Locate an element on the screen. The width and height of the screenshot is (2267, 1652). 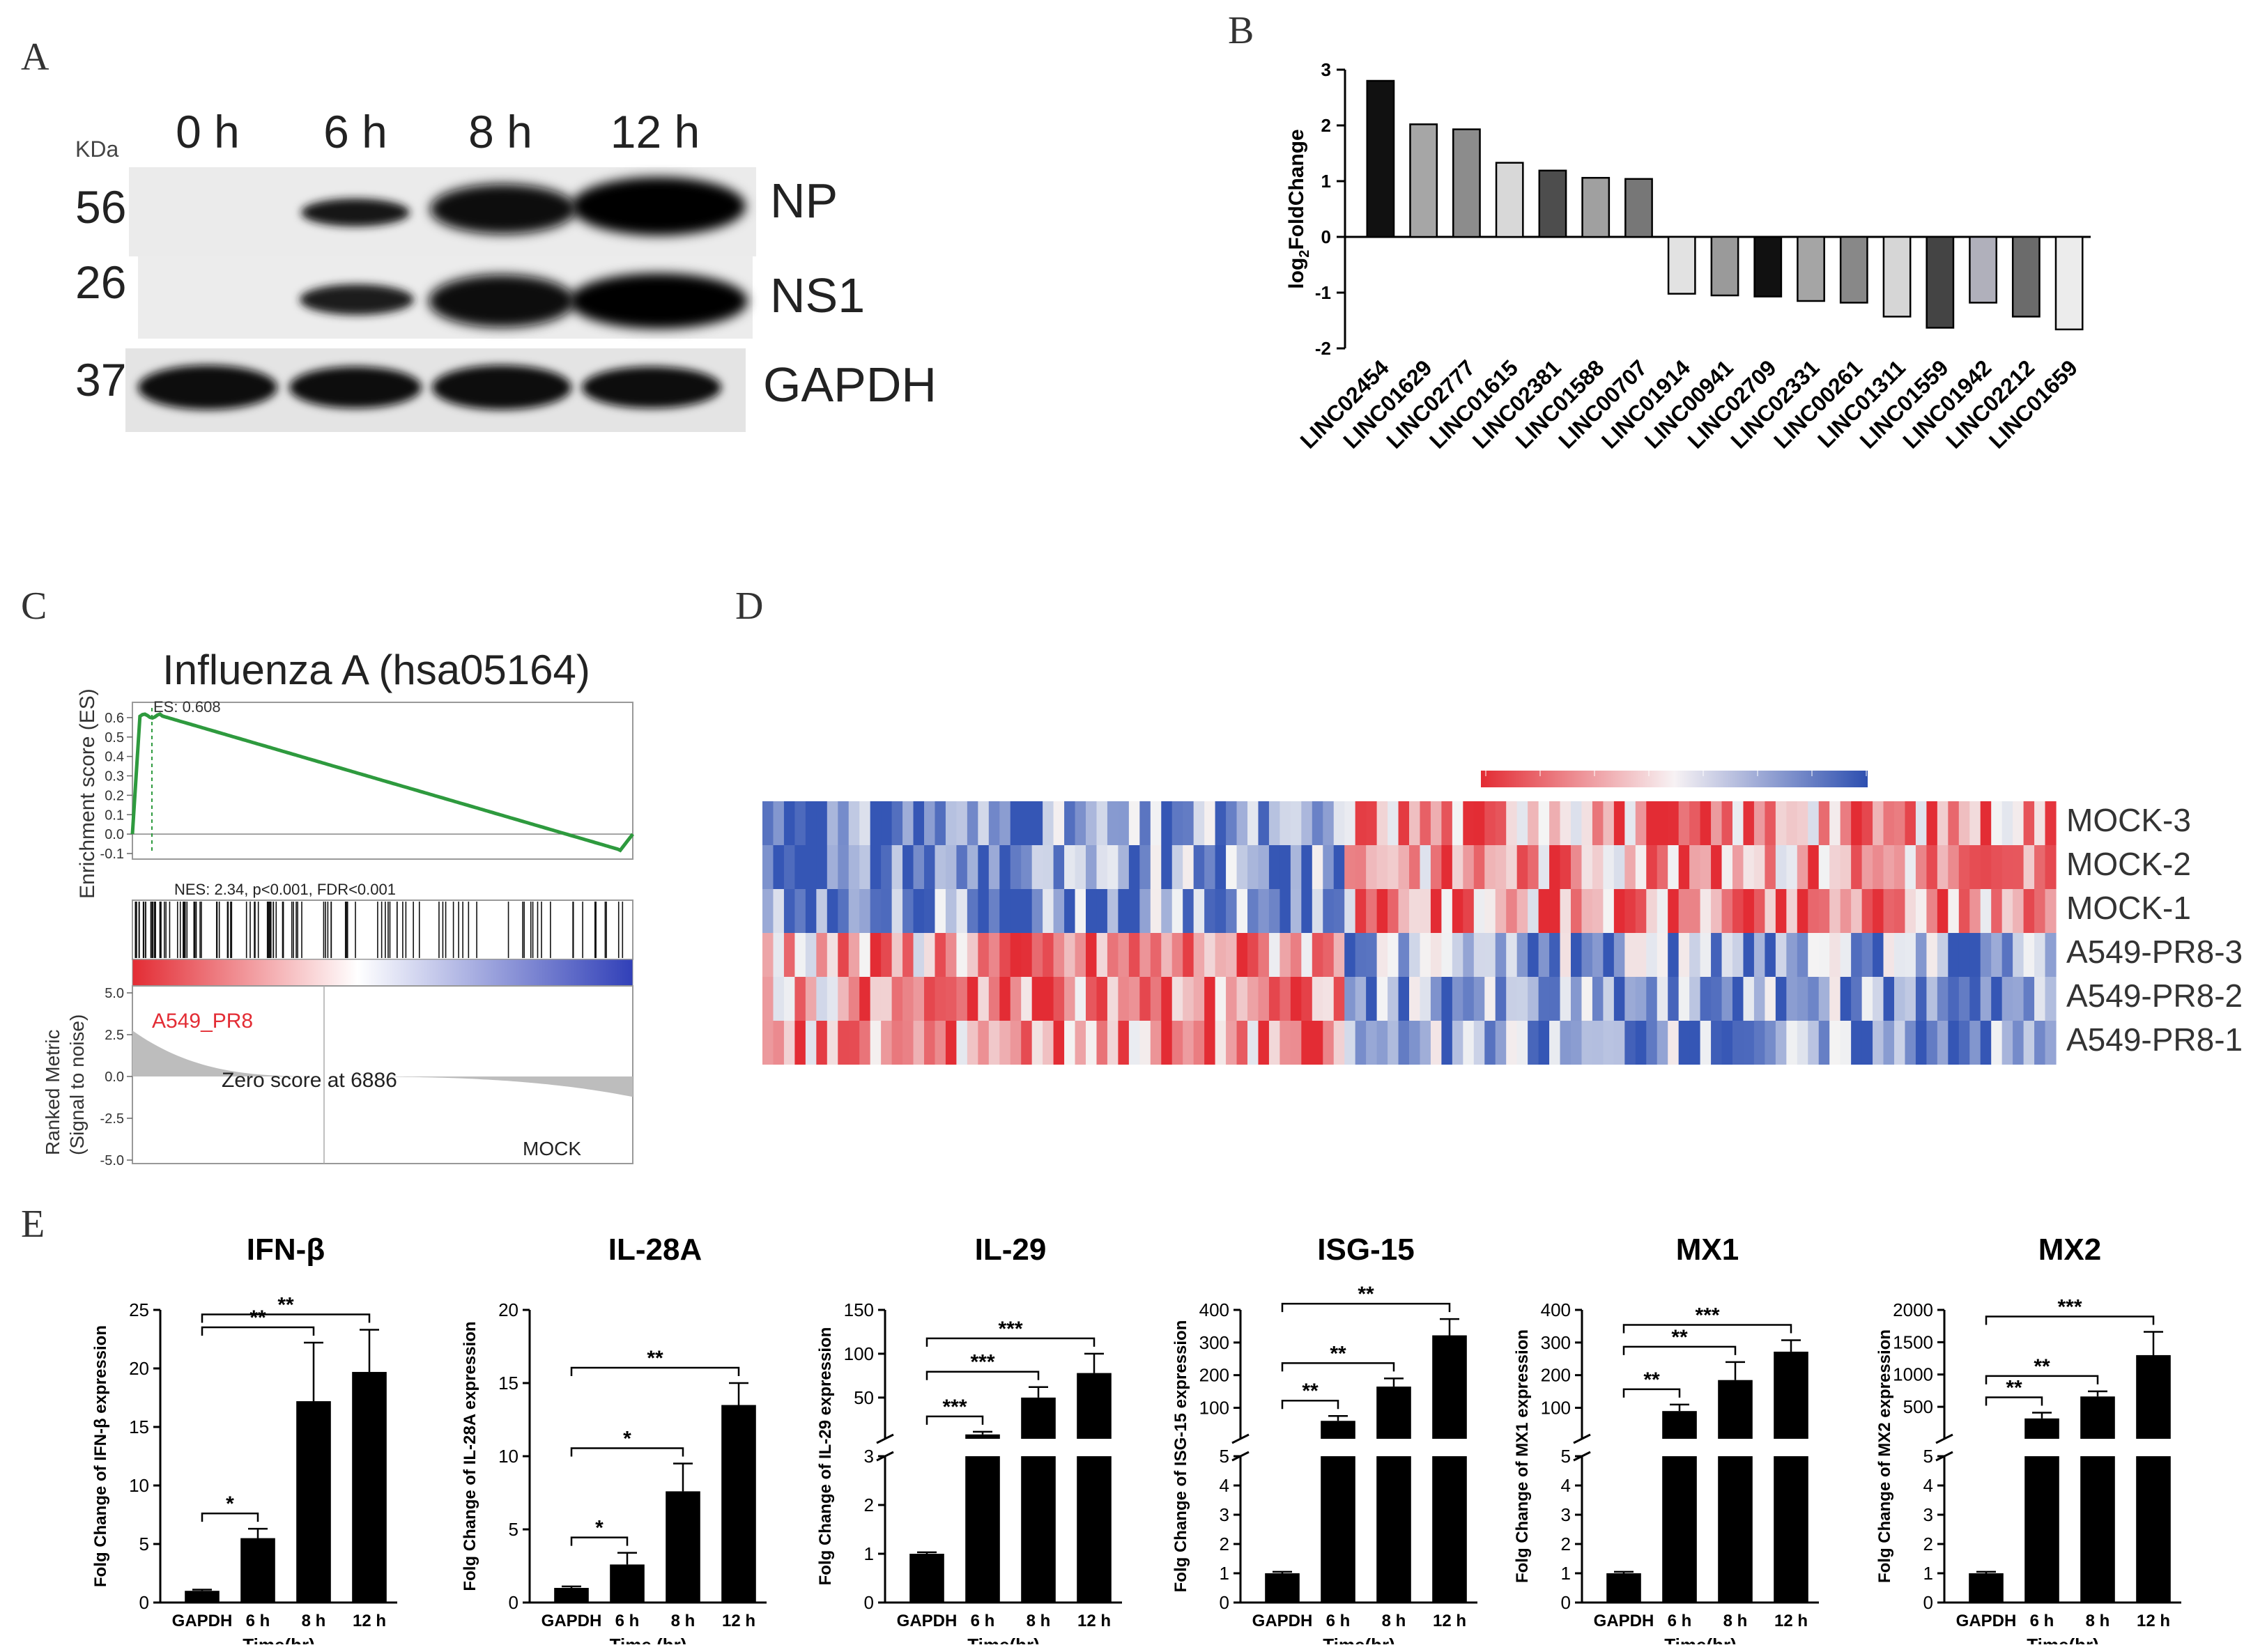
E2-xtick-0: GAPDH is located at coordinates (571, 1621).